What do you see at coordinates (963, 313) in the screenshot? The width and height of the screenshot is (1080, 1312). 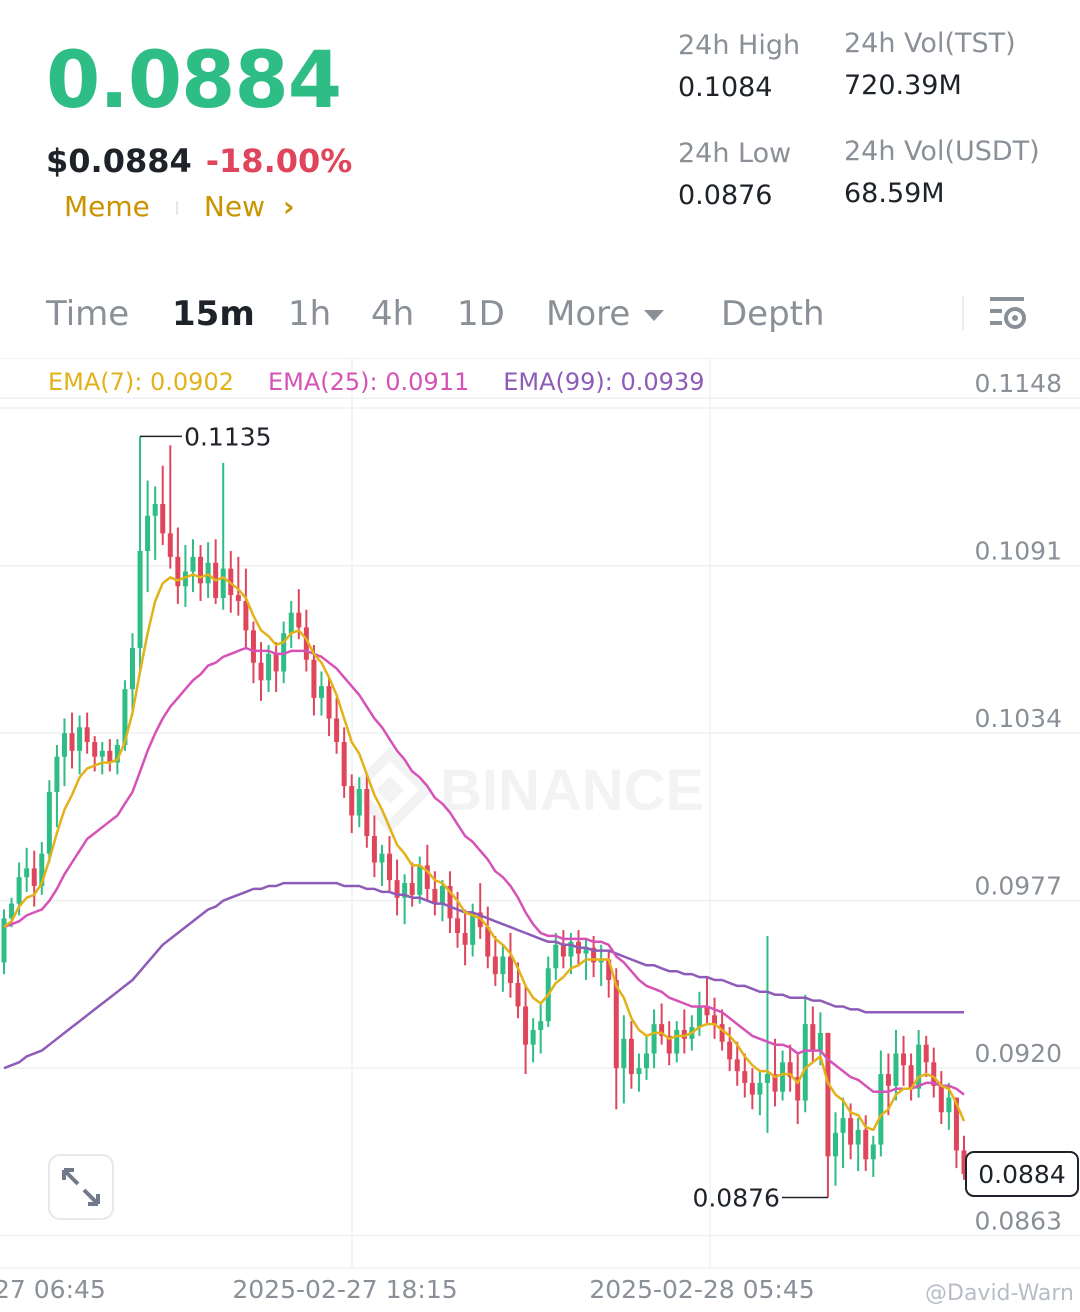 I see `tab-divider` at bounding box center [963, 313].